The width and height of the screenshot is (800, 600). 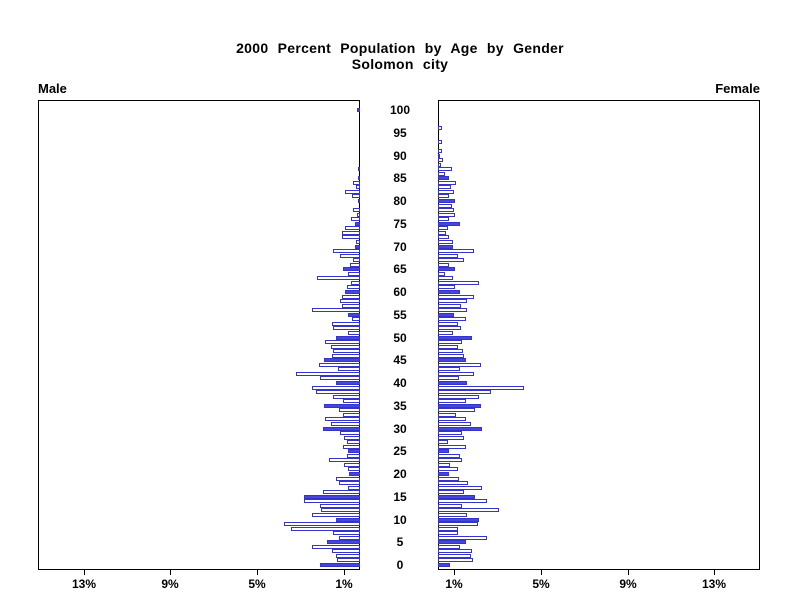 What do you see at coordinates (170, 584) in the screenshot?
I see `male-x-axis-tick-label-9: 9%` at bounding box center [170, 584].